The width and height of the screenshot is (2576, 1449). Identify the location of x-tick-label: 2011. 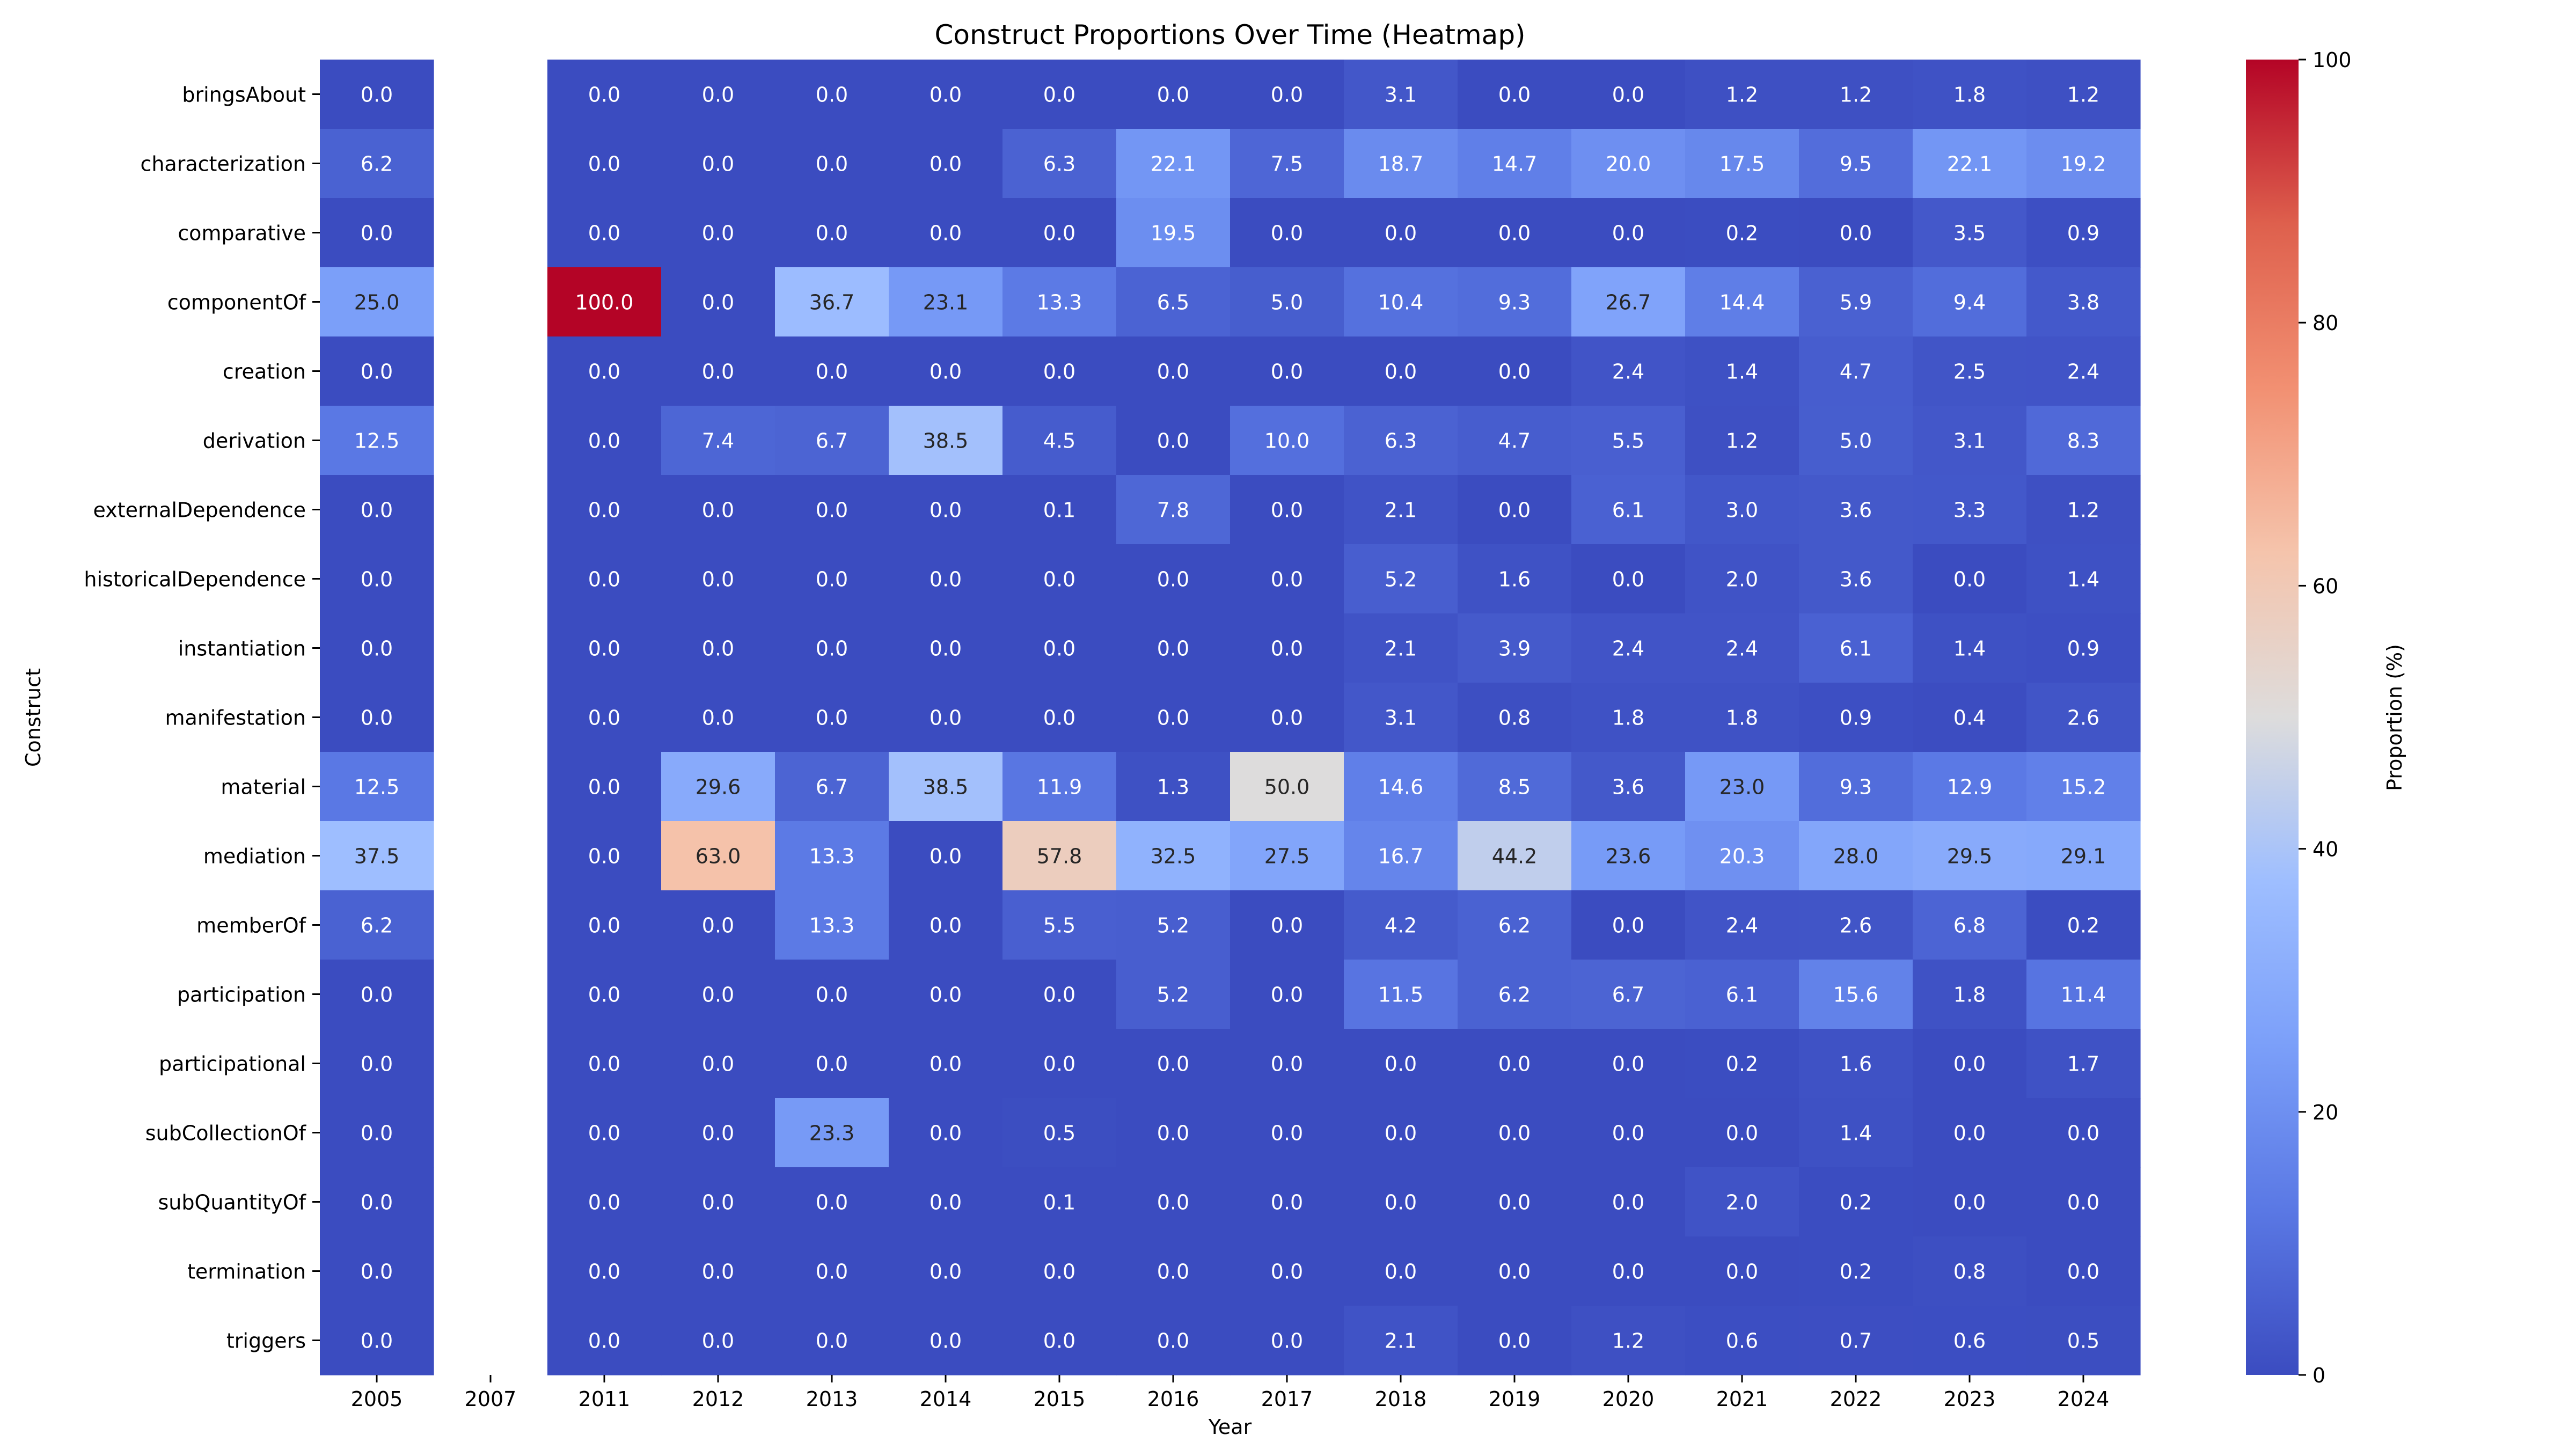
(605, 1399).